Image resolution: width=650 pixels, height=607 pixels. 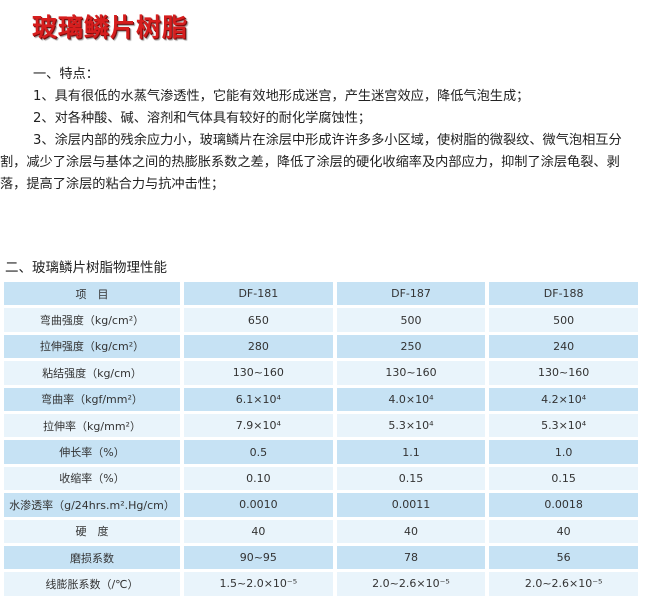 I want to click on value-cell: 1.5~2.0×10⁻⁵, so click(x=258, y=584).